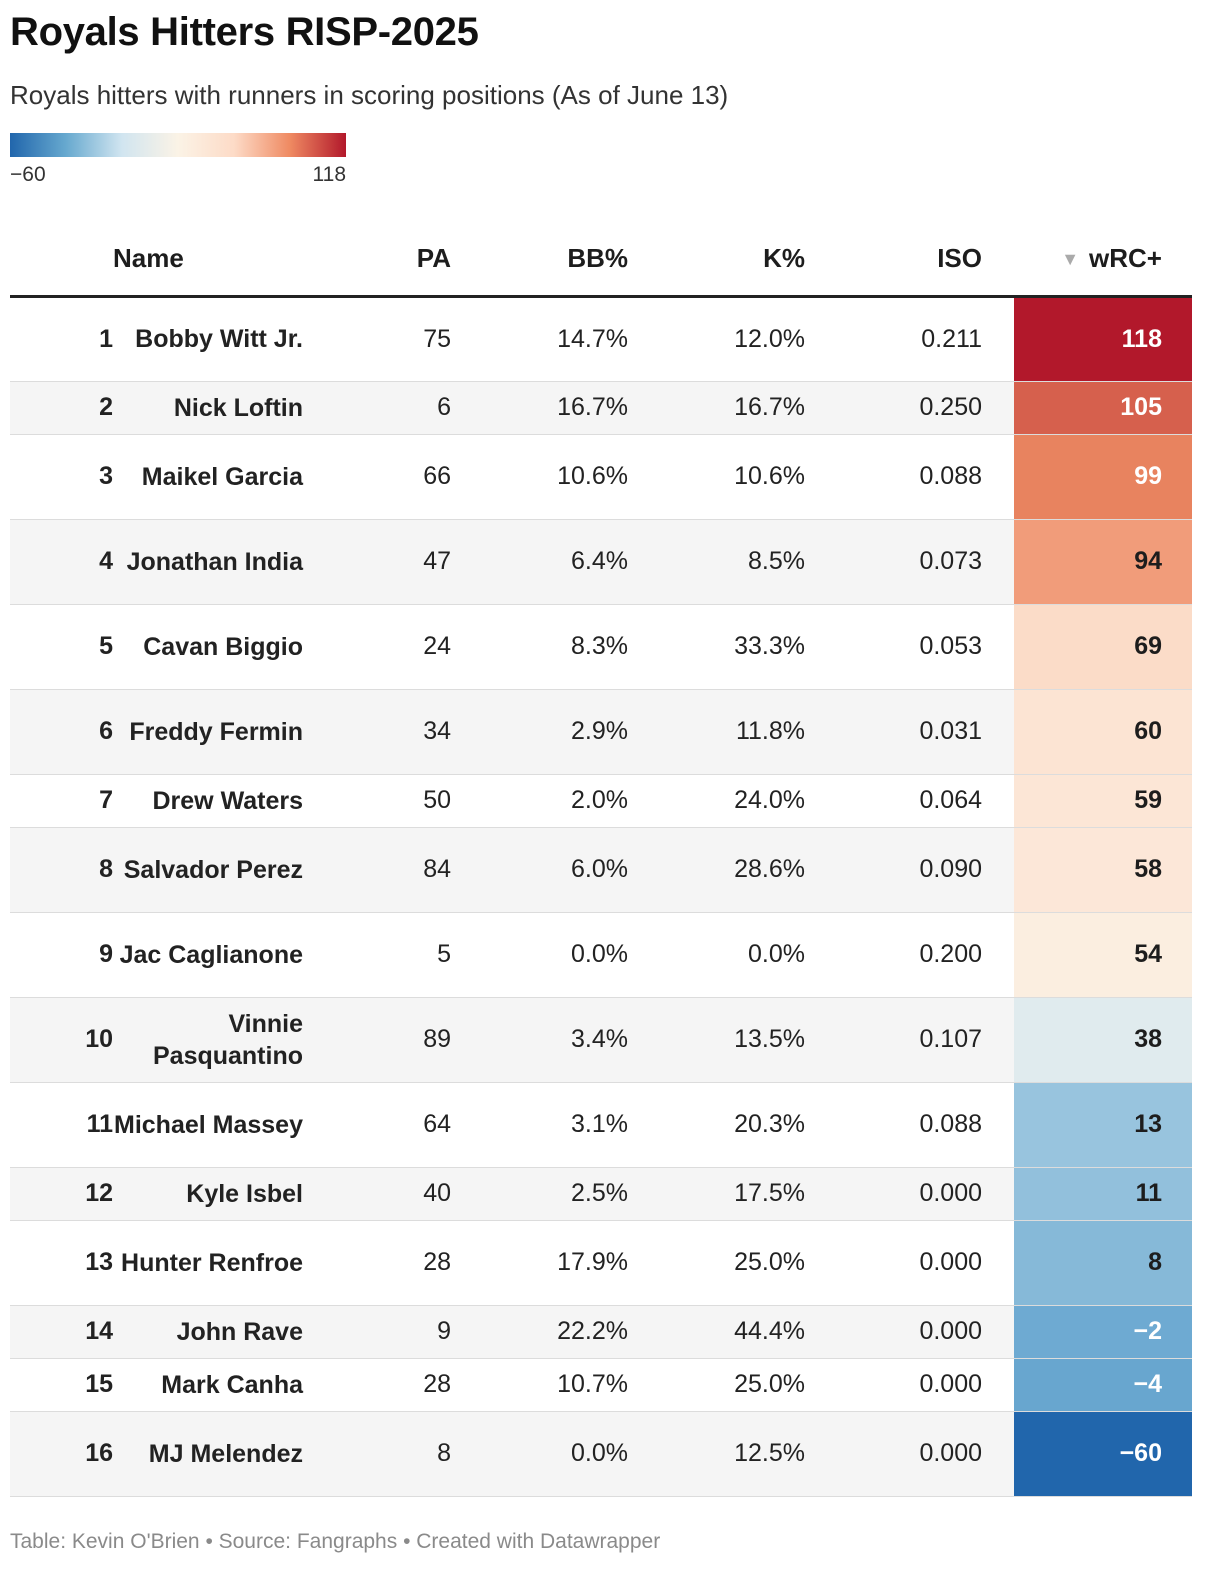 Image resolution: width=1220 pixels, height=1592 pixels. What do you see at coordinates (716, 1125) in the screenshot?
I see `k-cell: 20.3%` at bounding box center [716, 1125].